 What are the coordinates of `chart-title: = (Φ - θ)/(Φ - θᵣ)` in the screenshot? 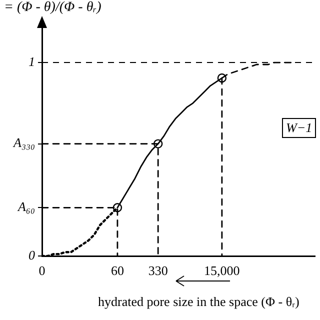 It's located at (53, 8).